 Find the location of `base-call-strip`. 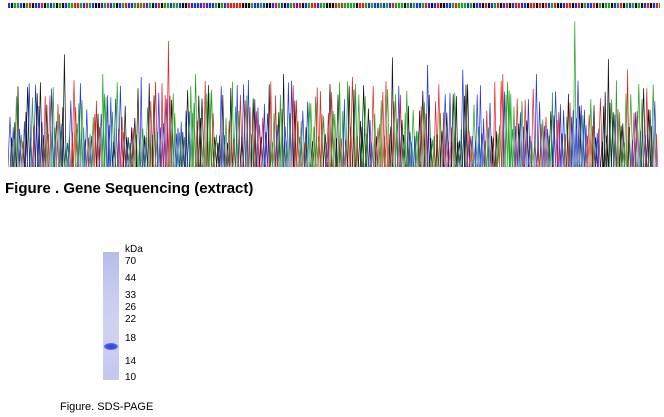

base-call-strip is located at coordinates (334, 5).